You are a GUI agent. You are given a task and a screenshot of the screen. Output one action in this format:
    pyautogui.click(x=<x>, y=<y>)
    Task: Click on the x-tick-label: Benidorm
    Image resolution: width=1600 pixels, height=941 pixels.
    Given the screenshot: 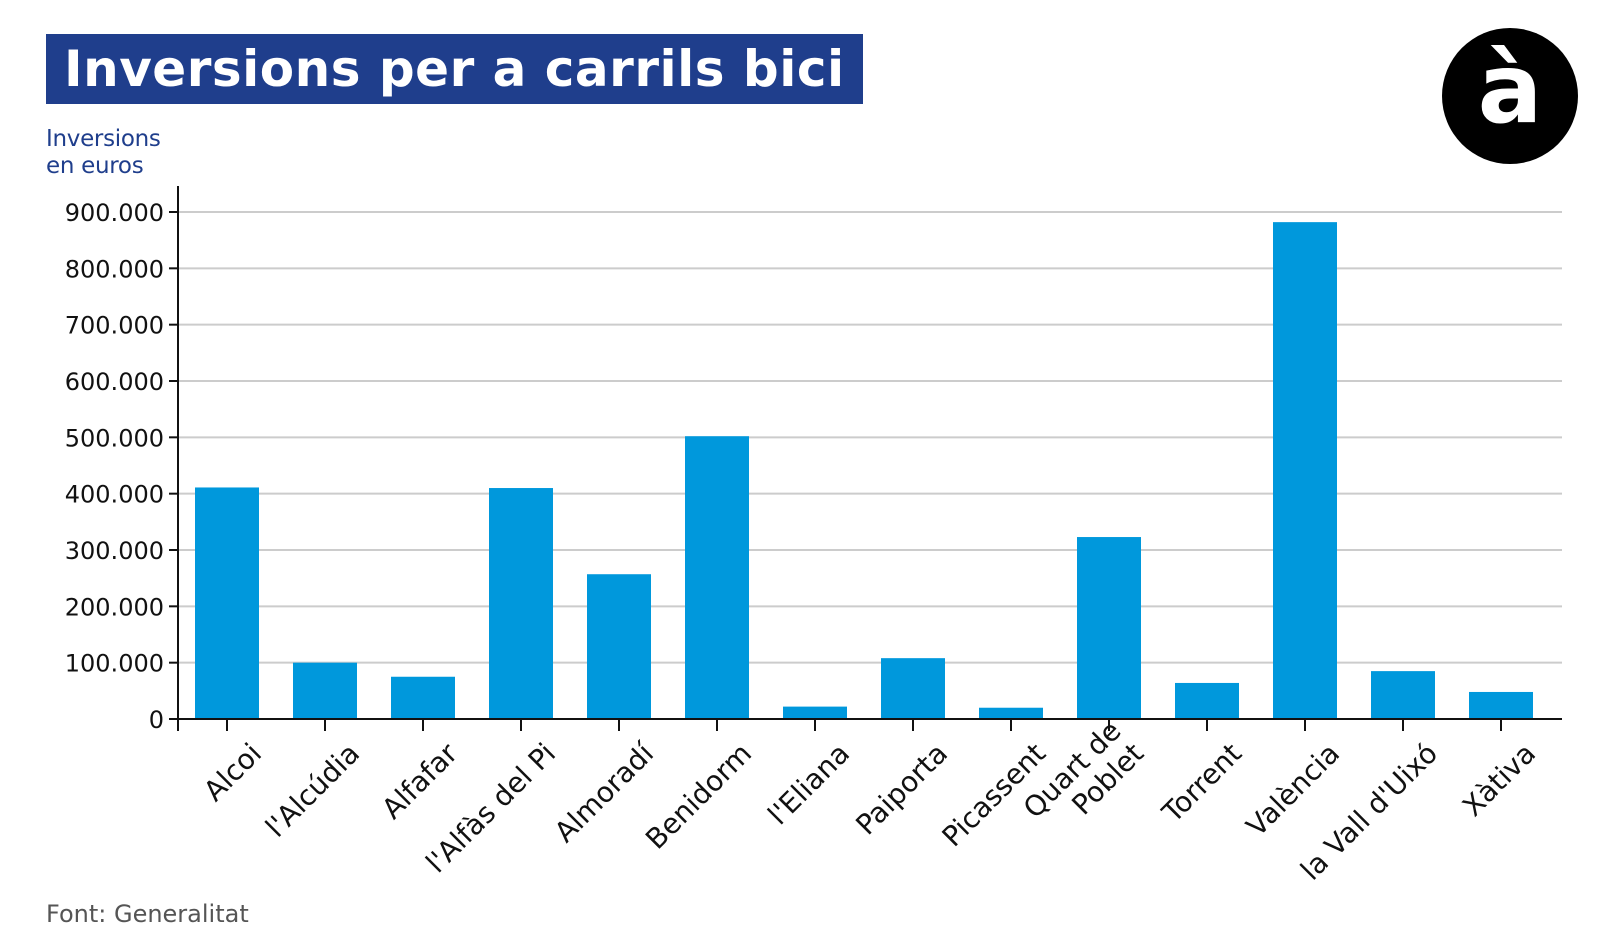 What is the action you would take?
    pyautogui.click(x=698, y=796)
    